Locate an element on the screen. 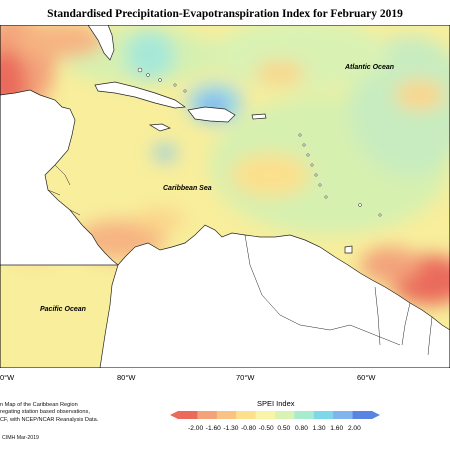 The width and height of the screenshot is (450, 450). lon-tick-3: 60°W is located at coordinates (366, 377).